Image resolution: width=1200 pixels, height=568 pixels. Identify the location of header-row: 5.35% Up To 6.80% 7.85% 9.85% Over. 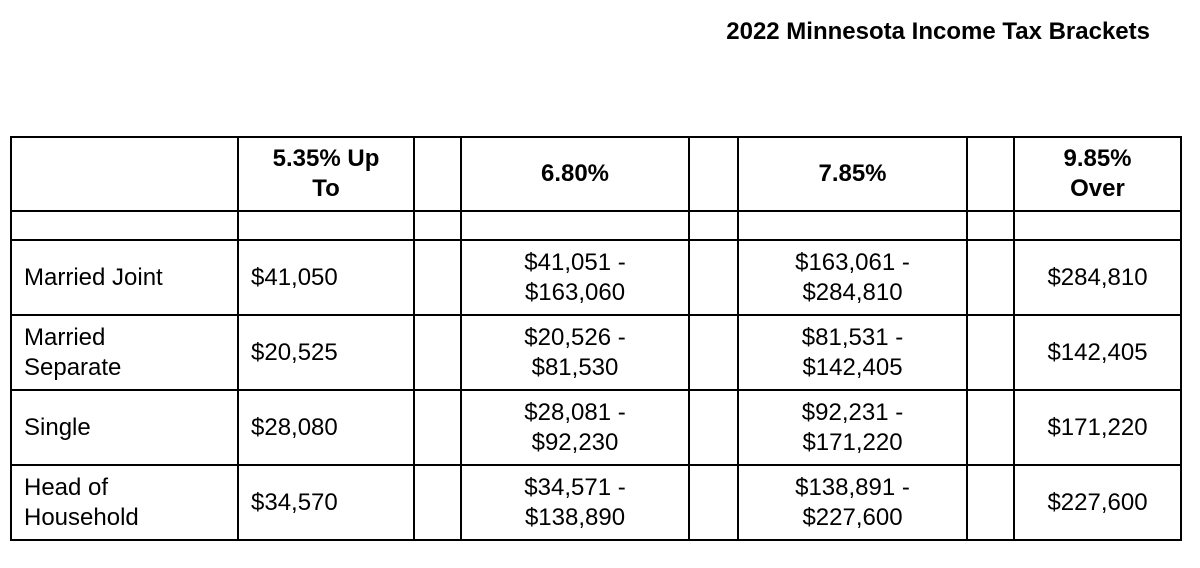
(596, 174).